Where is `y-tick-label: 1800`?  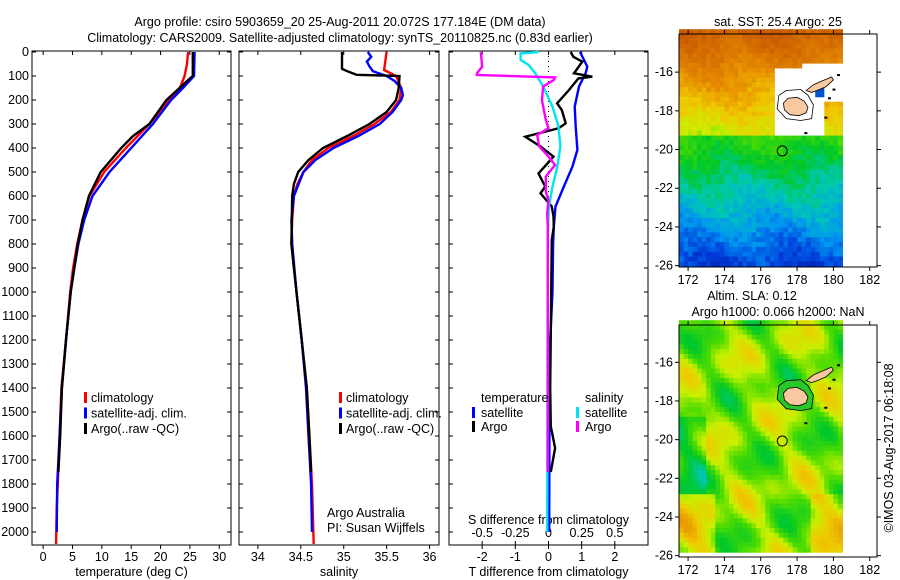 y-tick-label: 1800 is located at coordinates (15, 484).